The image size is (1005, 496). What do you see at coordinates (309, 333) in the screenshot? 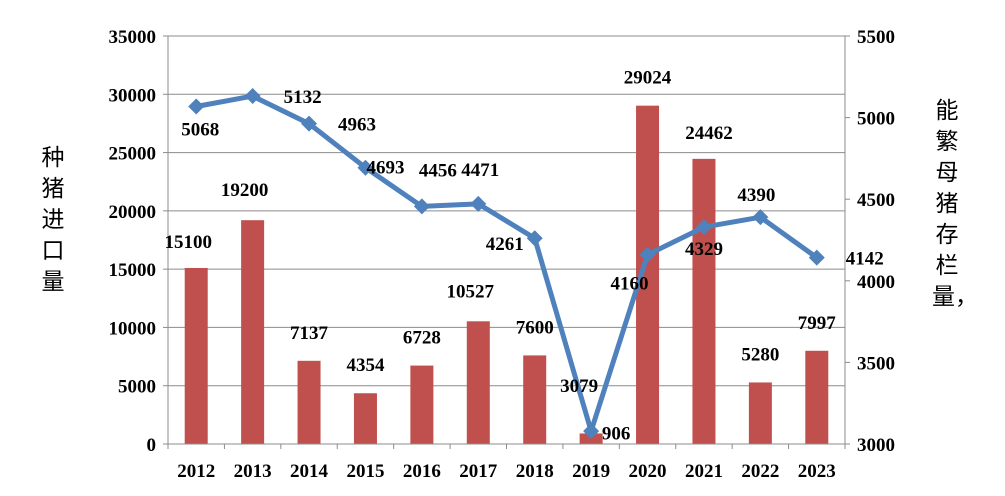
I see `bar-value-label: 7137` at bounding box center [309, 333].